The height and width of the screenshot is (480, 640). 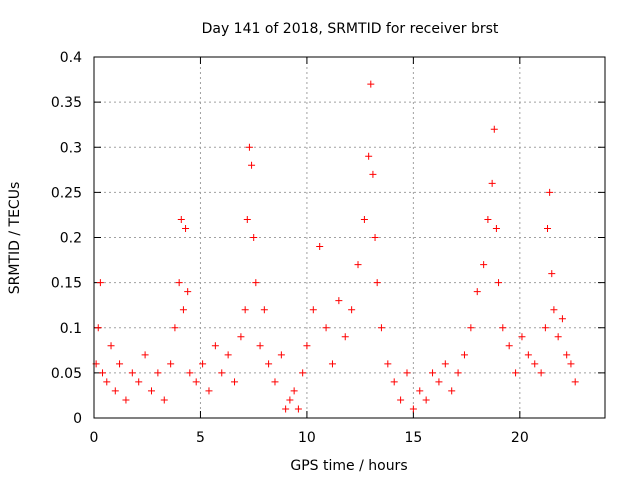 I want to click on x-tick-label: 20, so click(x=520, y=438).